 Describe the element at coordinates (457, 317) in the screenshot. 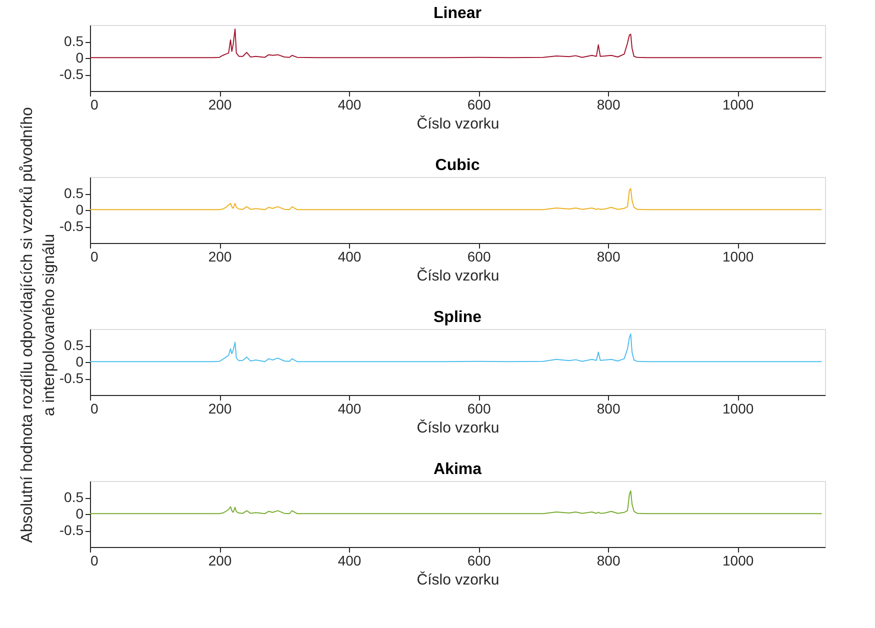

I see `chart-title: Spline` at that location.